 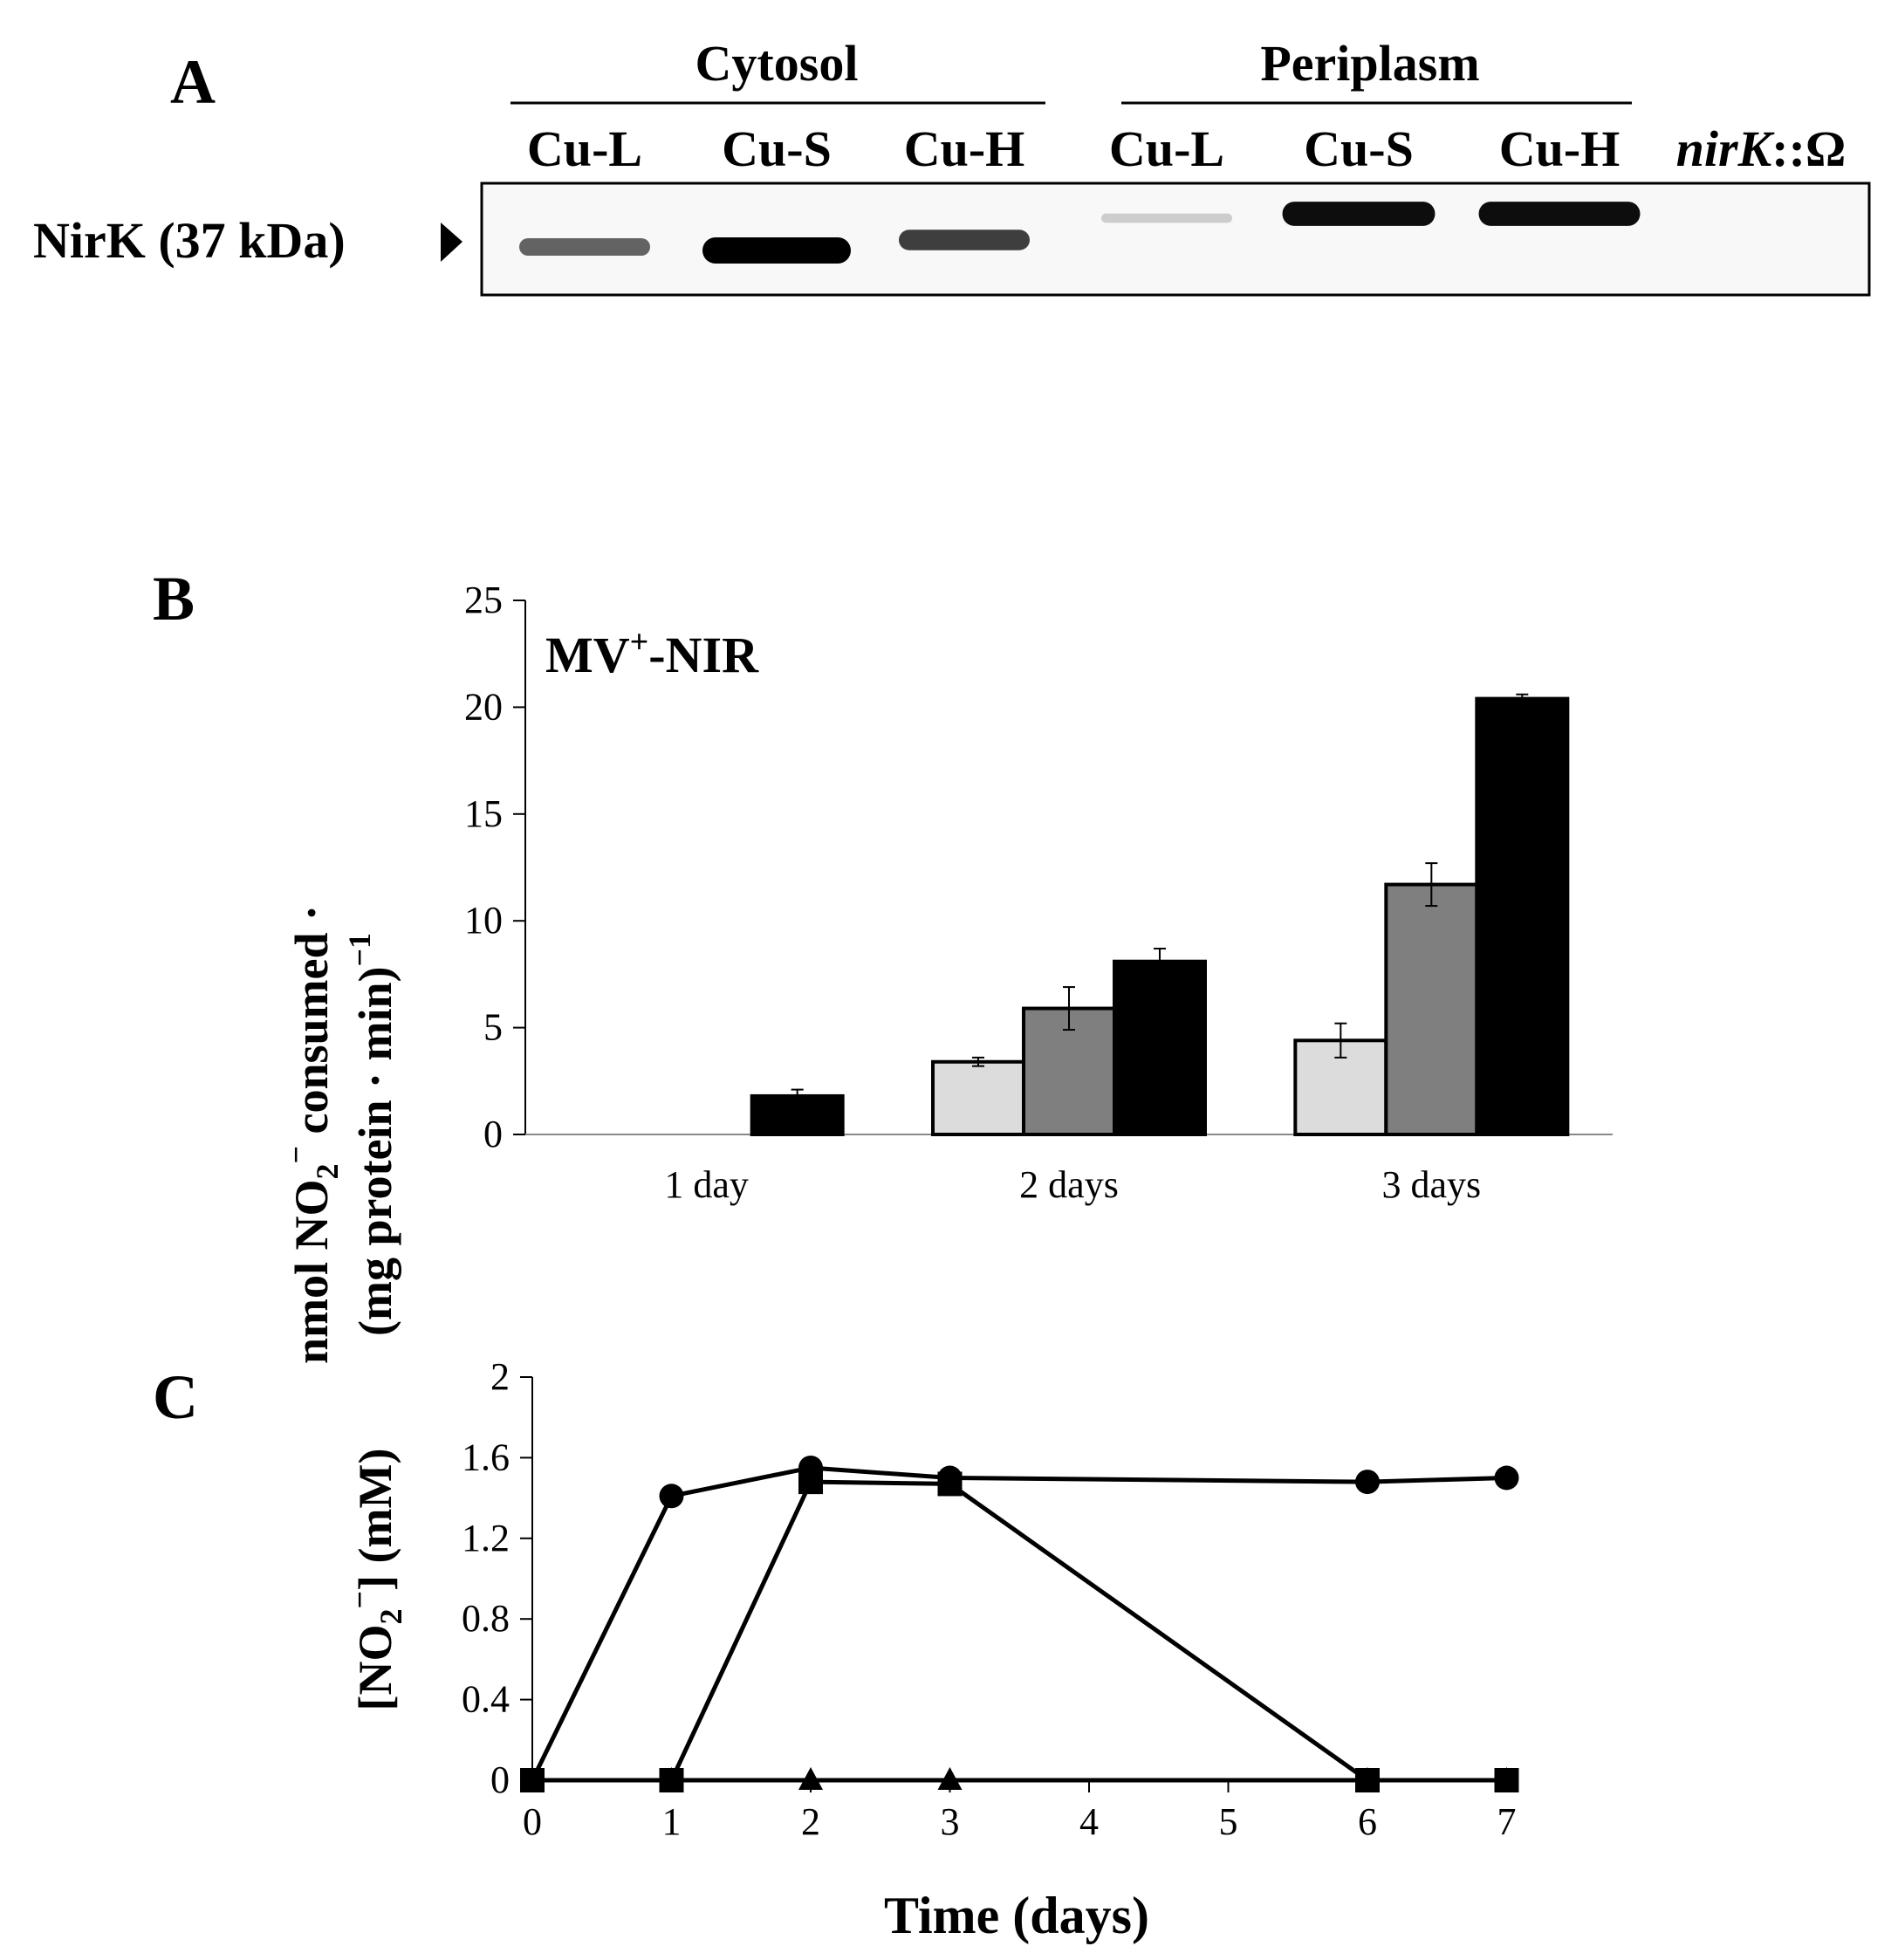 What do you see at coordinates (777, 63) in the screenshot?
I see `group-label-cytosol: Cytosol` at bounding box center [777, 63].